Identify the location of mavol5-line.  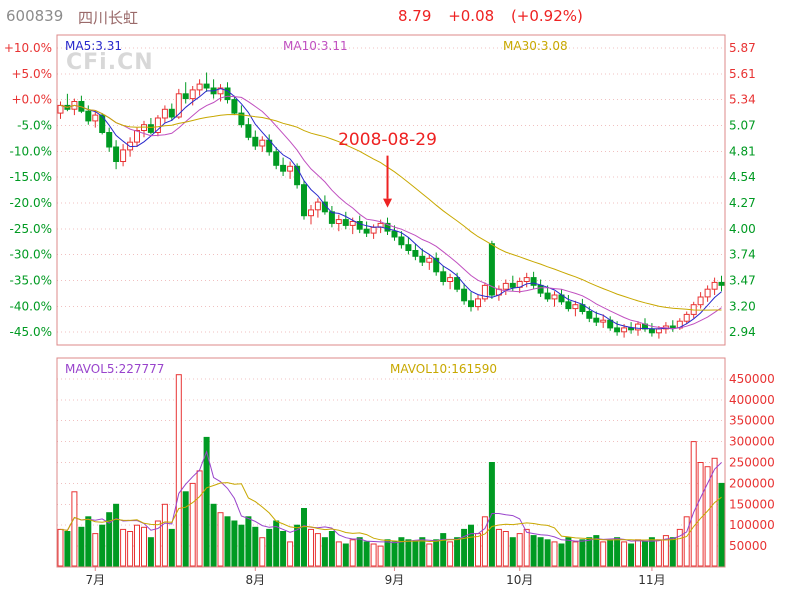
(391, 496).